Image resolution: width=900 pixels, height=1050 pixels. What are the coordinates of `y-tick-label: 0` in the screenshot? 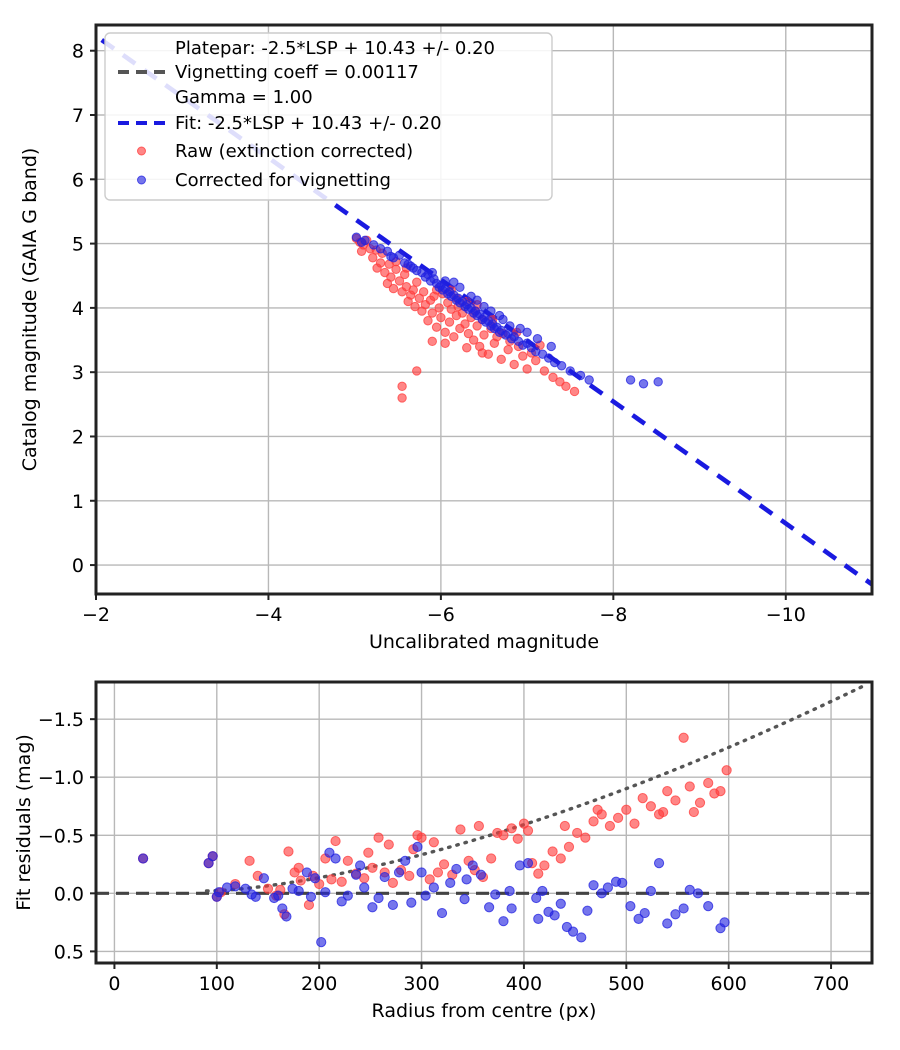 It's located at (78, 566).